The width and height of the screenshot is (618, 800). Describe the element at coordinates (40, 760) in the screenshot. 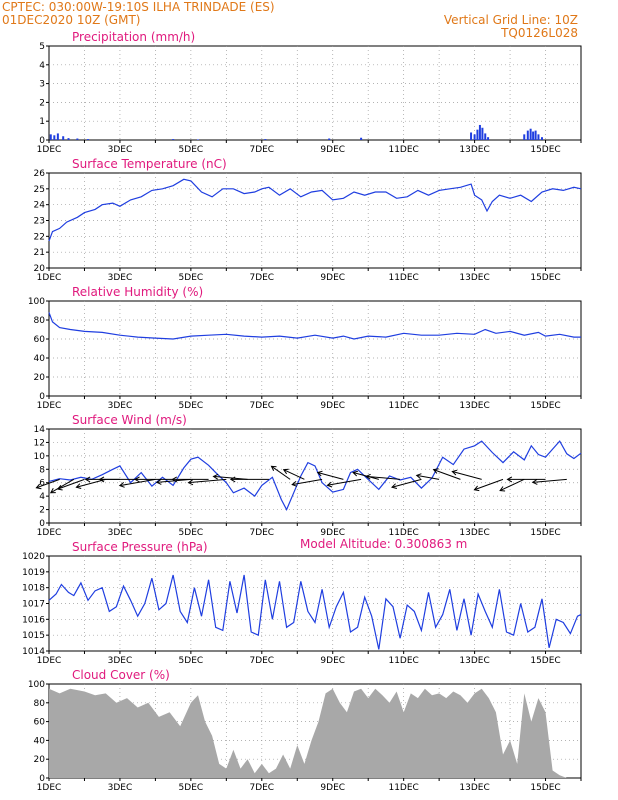

I see `y-tick-label: 20` at that location.